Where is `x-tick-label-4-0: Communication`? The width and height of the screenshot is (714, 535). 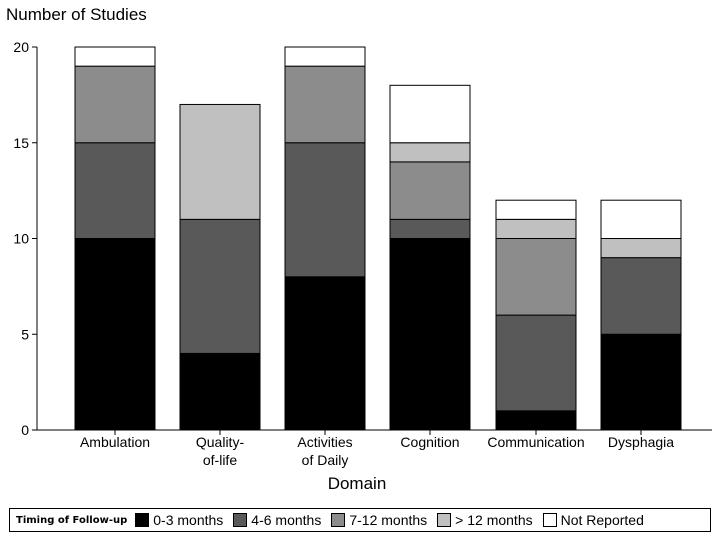 x-tick-label-4-0: Communication is located at coordinates (535, 442).